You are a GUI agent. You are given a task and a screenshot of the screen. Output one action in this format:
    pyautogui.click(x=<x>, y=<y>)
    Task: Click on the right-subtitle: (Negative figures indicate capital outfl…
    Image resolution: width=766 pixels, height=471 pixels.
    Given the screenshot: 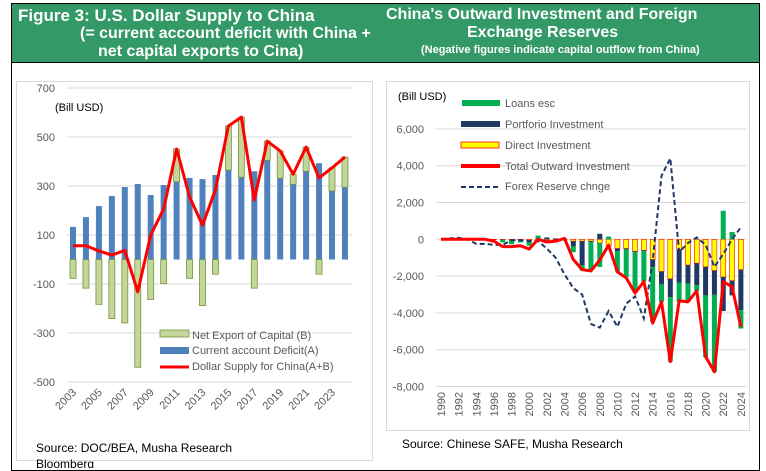 What is the action you would take?
    pyautogui.click(x=560, y=50)
    